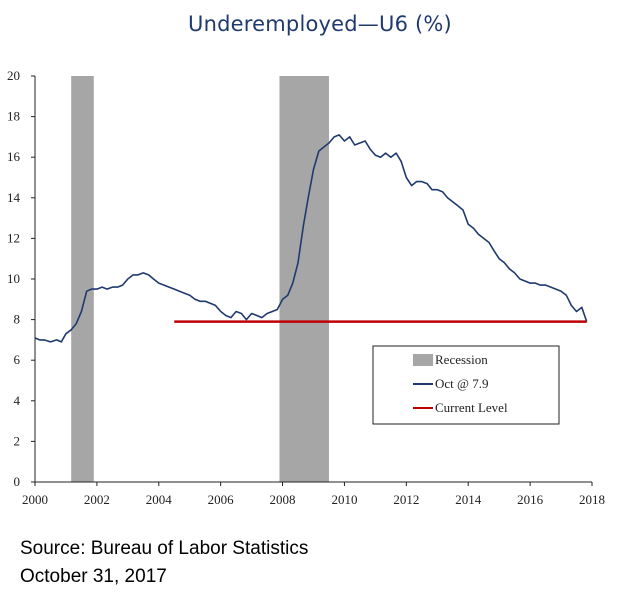 The height and width of the screenshot is (595, 640). What do you see at coordinates (13, 116) in the screenshot?
I see `y-tick-label: 18` at bounding box center [13, 116].